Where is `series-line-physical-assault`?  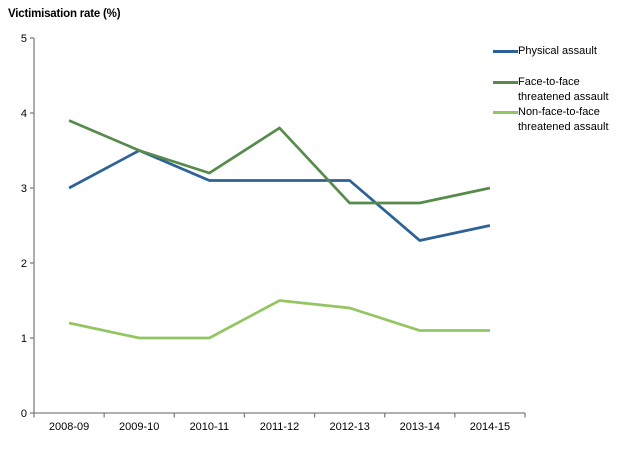 series-line-physical-assault is located at coordinates (279, 195).